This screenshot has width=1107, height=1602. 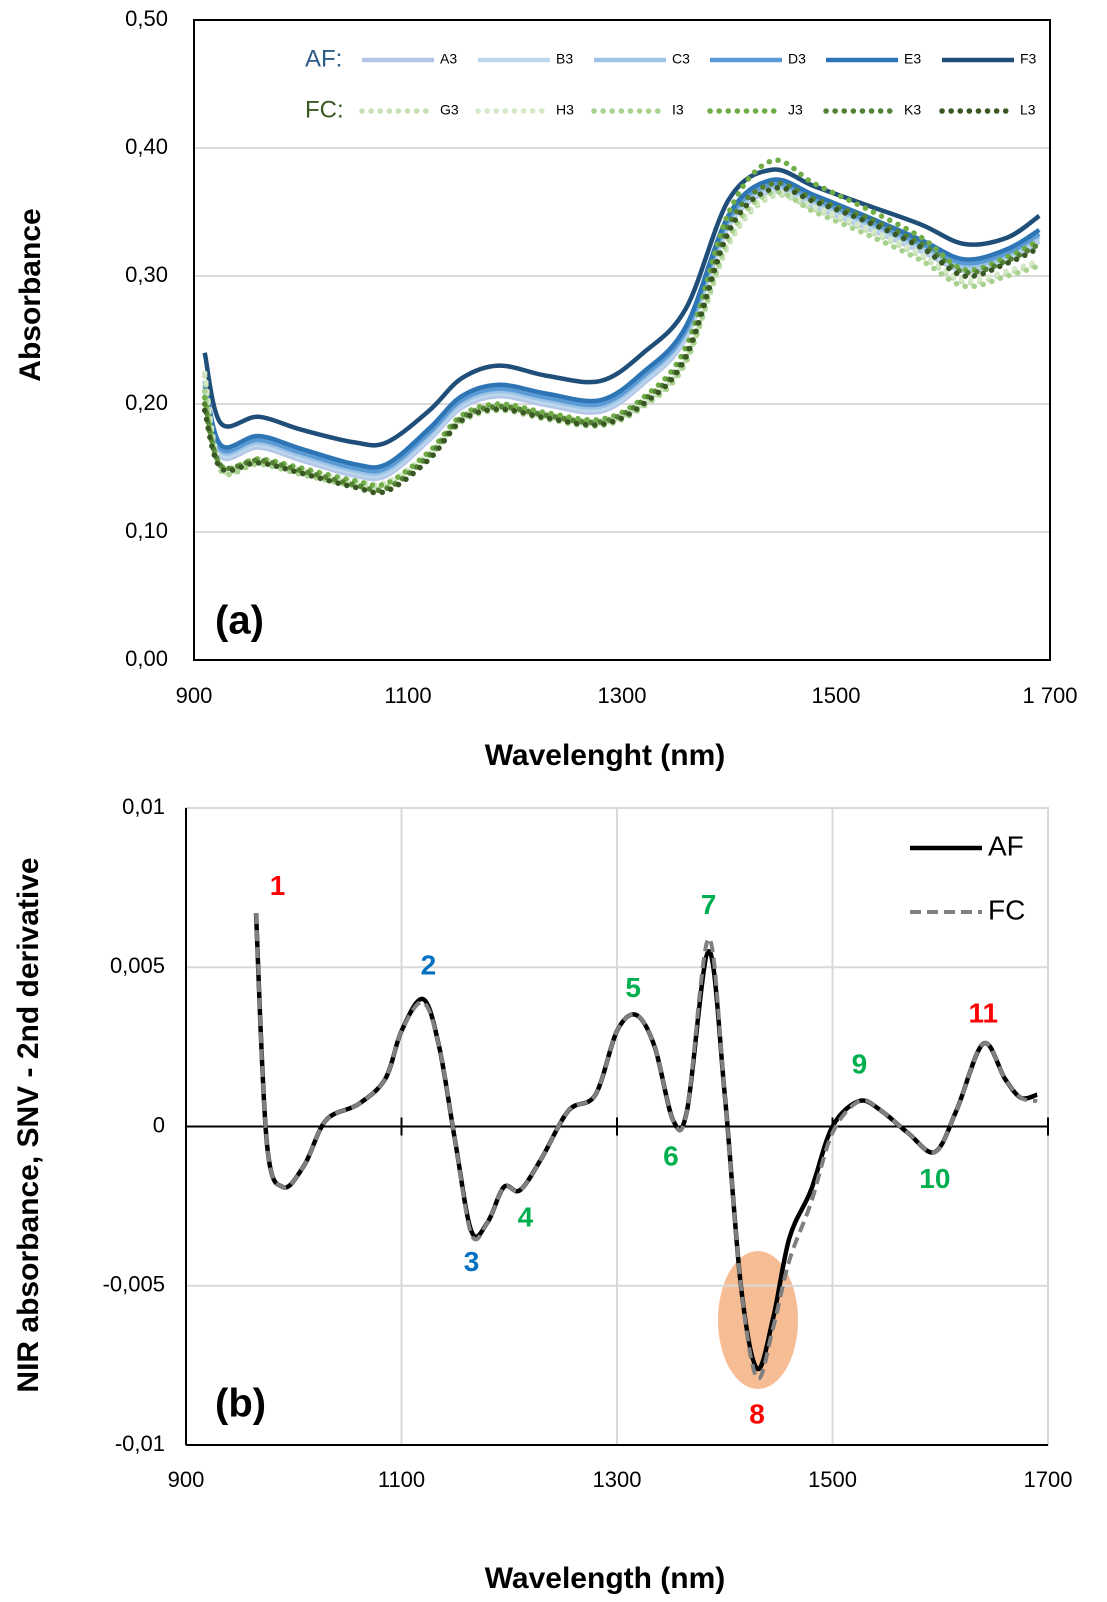 I want to click on x-axis-title: Wavelenght (nm), so click(x=605, y=755).